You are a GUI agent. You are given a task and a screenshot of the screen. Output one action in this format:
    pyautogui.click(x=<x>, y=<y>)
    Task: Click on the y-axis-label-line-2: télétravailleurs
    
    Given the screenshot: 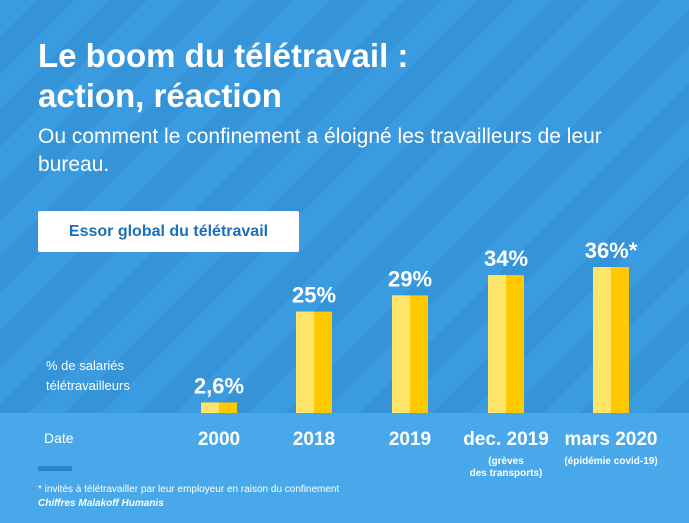 What is the action you would take?
    pyautogui.click(x=88, y=385)
    